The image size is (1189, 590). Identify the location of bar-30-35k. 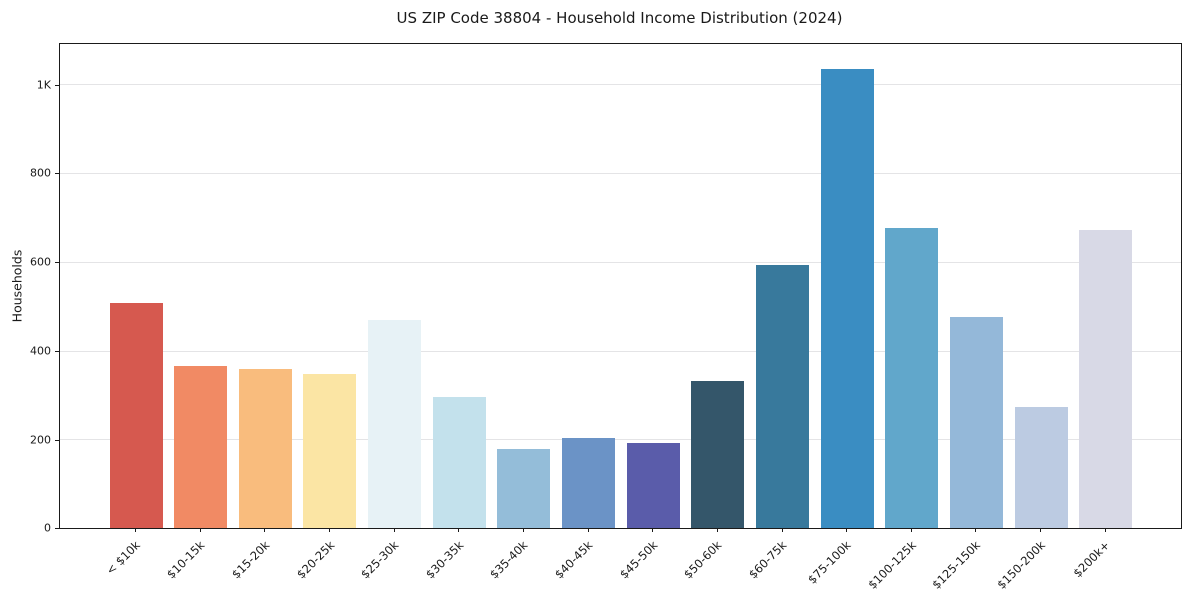
(459, 462).